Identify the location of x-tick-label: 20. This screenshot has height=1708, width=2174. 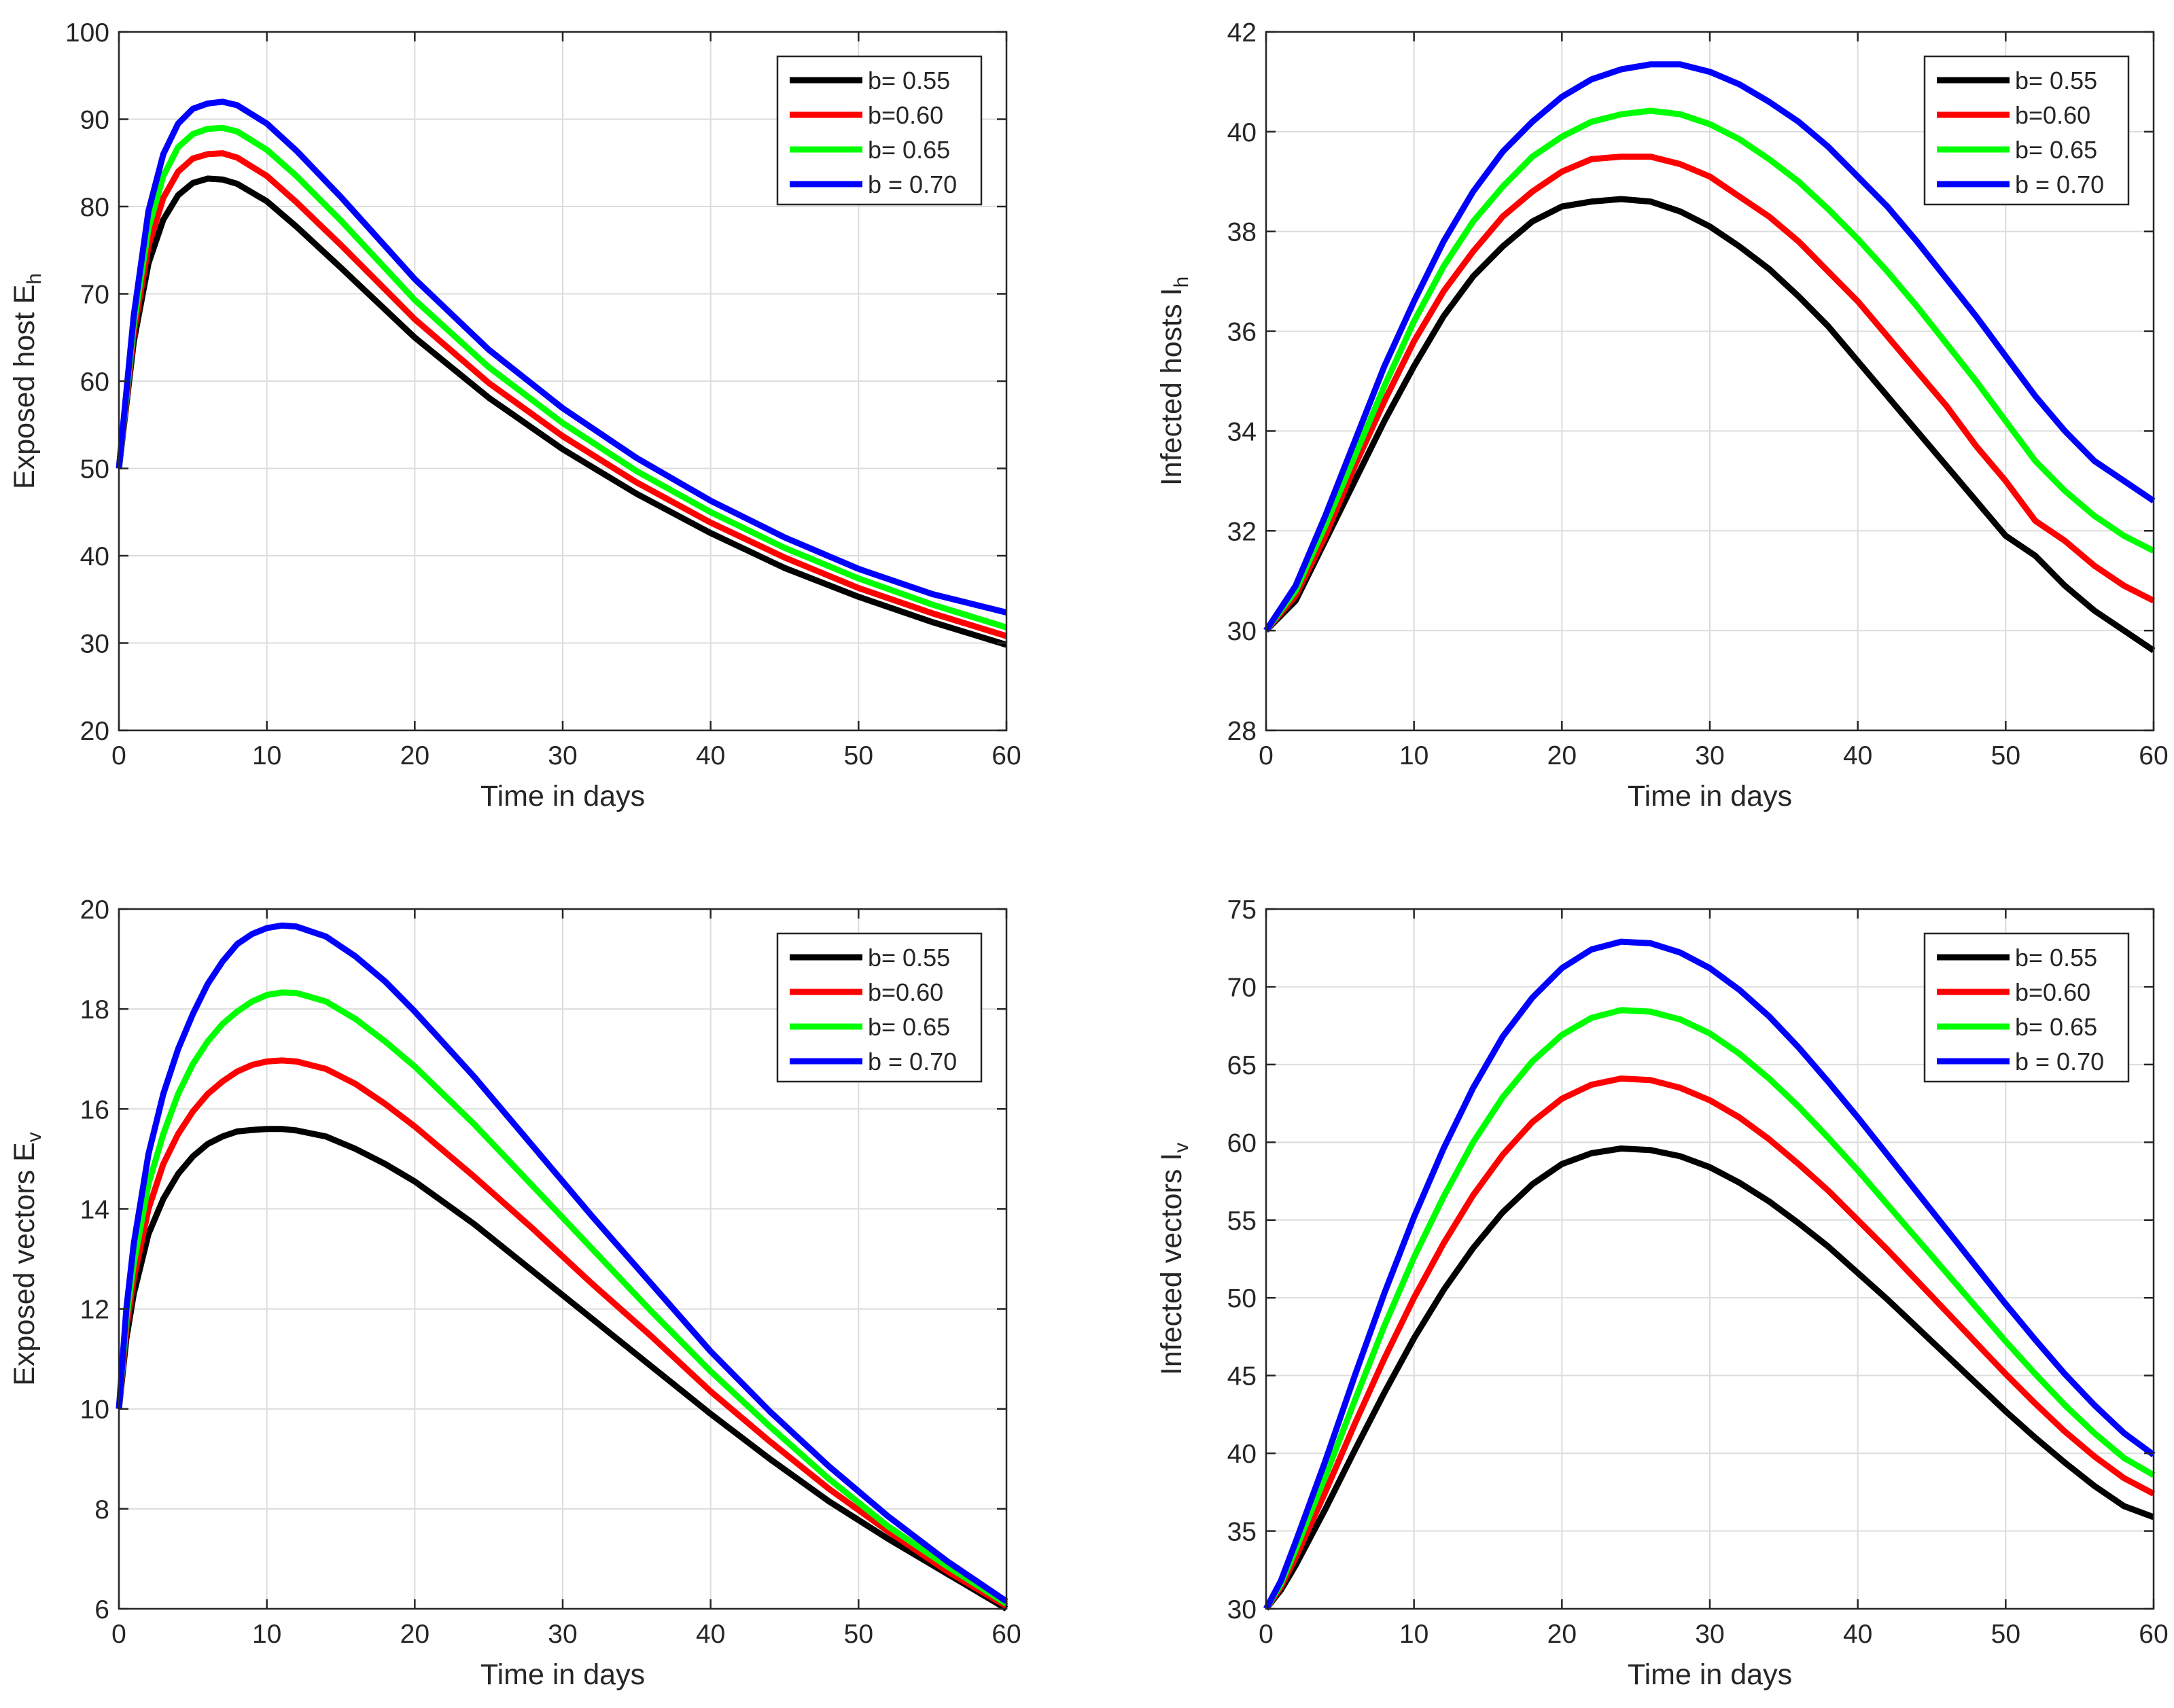
(1562, 1634).